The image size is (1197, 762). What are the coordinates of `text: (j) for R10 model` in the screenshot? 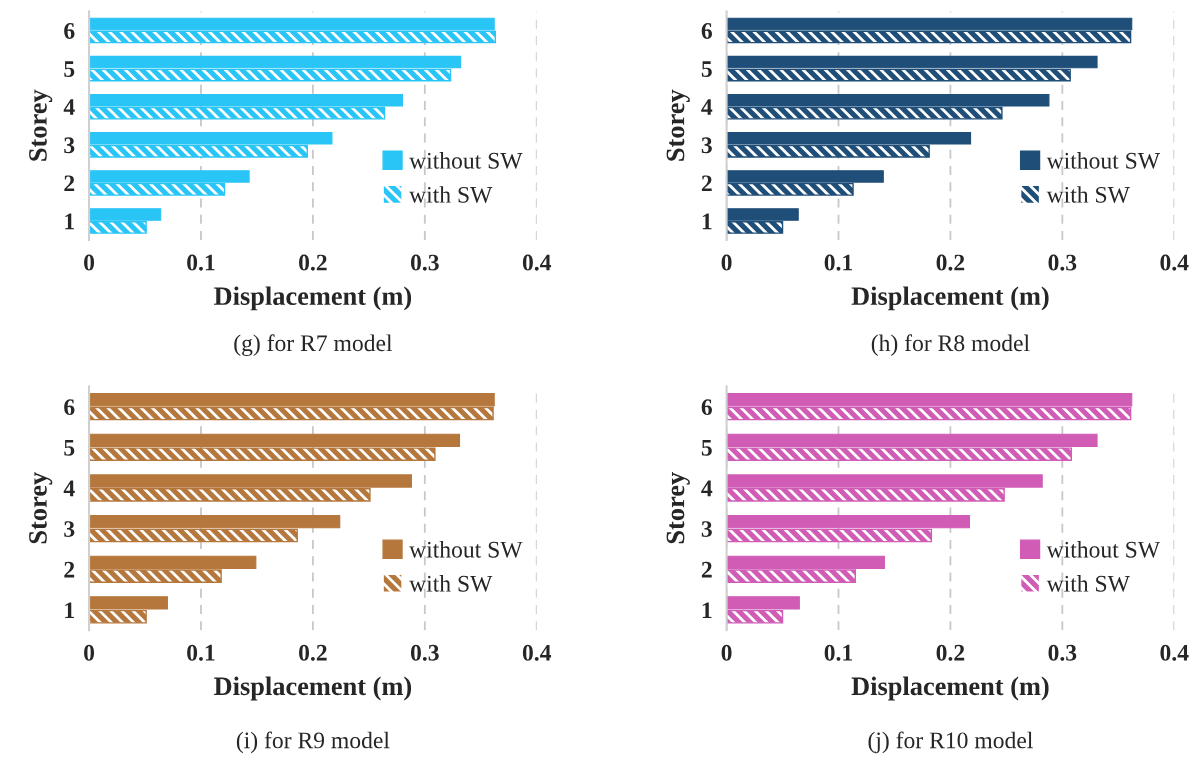 It's located at (950, 742).